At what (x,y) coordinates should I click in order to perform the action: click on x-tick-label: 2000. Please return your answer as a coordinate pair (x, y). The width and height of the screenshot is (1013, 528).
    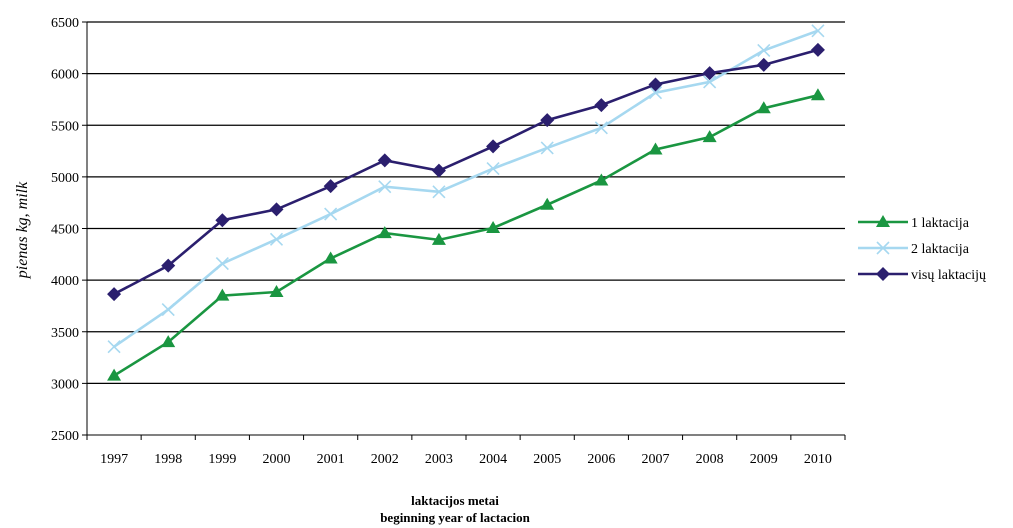
    Looking at the image, I should click on (277, 459).